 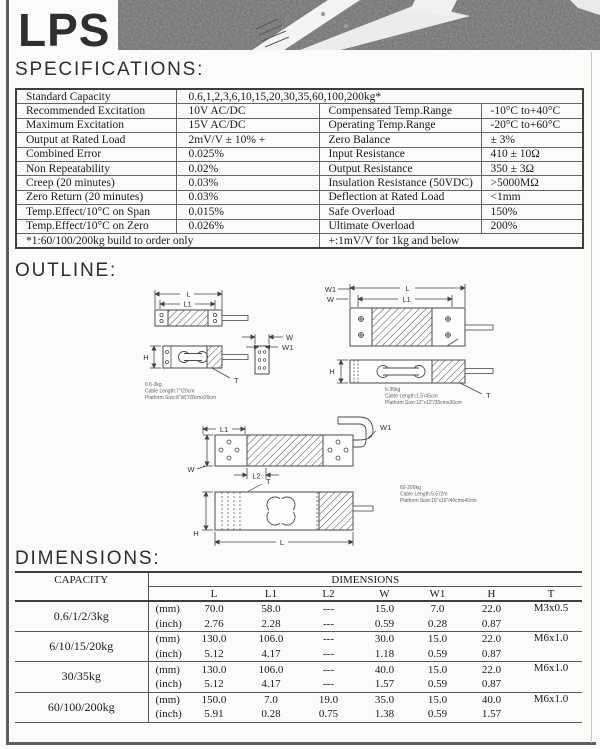 What do you see at coordinates (551, 594) in the screenshot?
I see `col-header-T: T` at bounding box center [551, 594].